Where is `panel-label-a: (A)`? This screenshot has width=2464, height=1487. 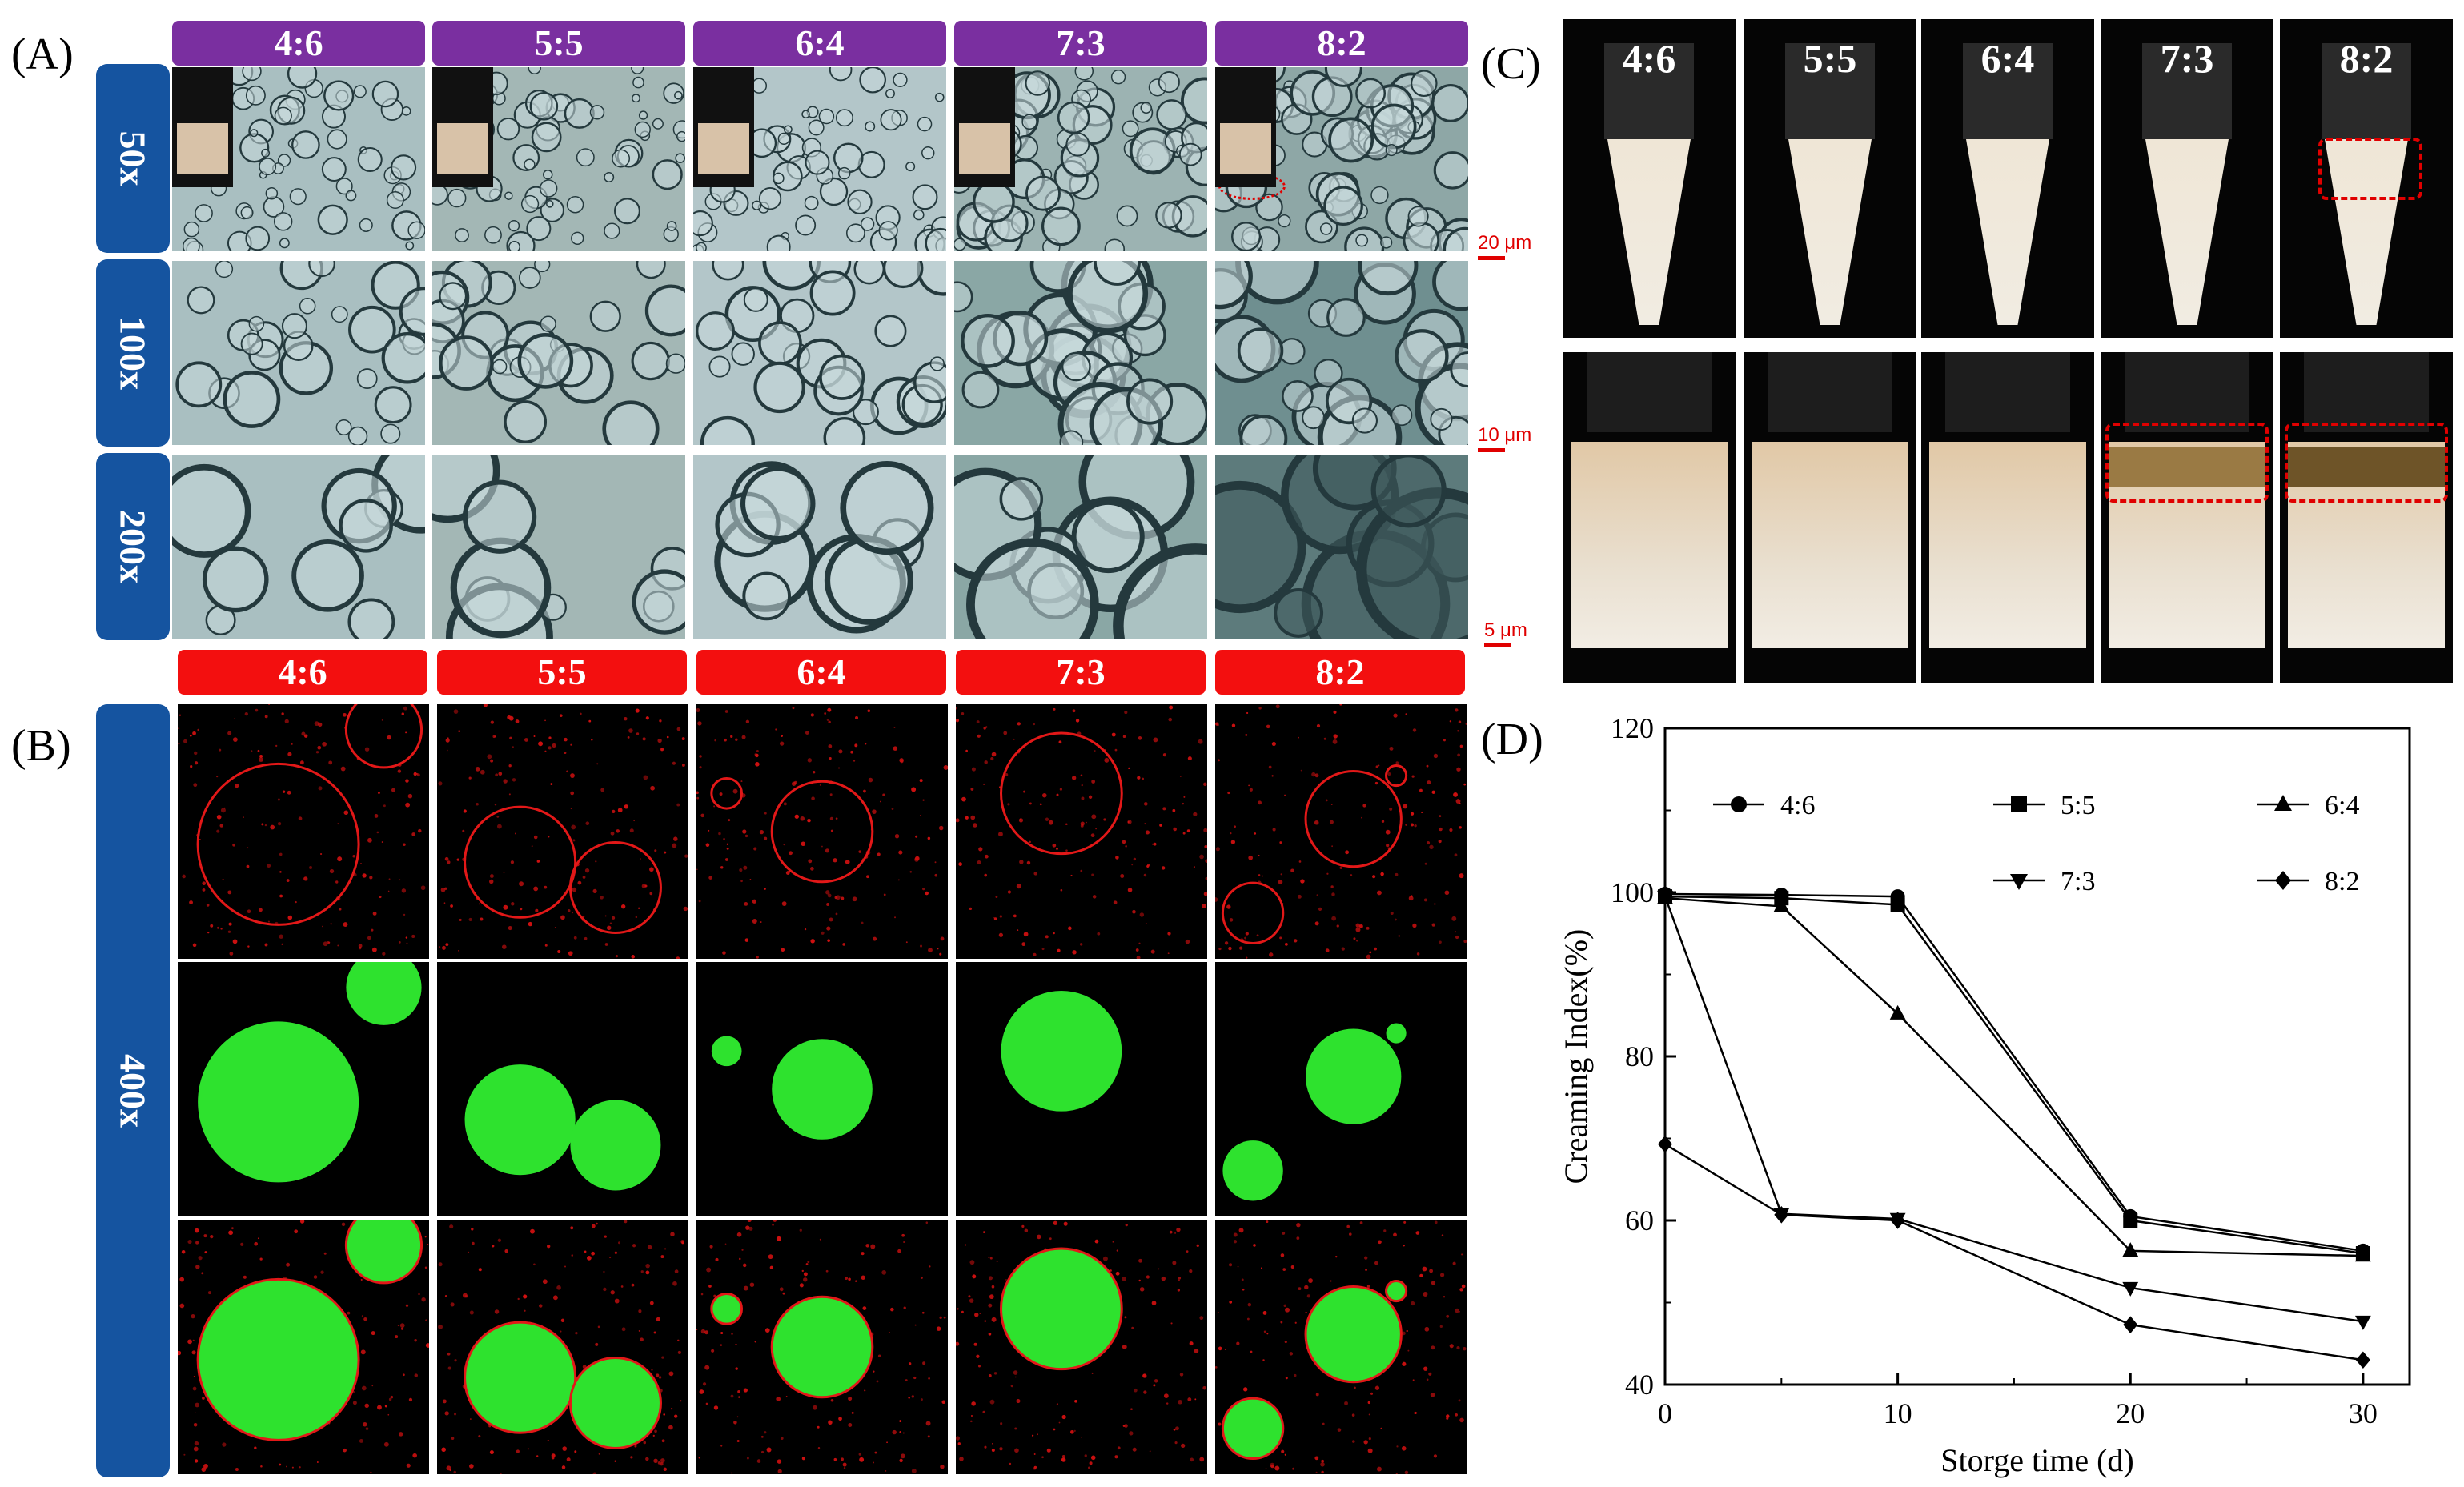 panel-label-a: (A) is located at coordinates (42, 54).